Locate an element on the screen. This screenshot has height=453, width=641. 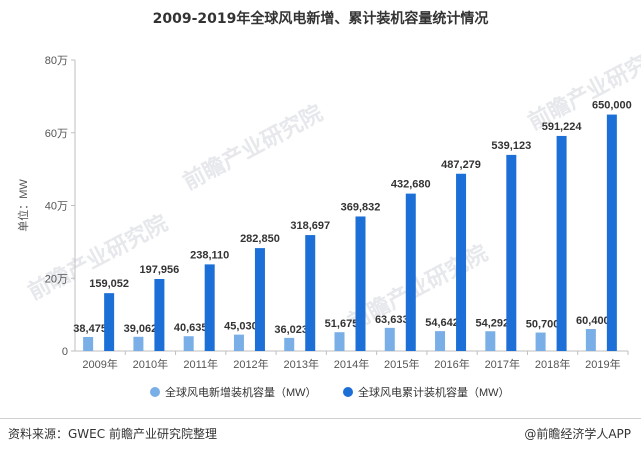
x-tick-label: 2013年 is located at coordinates (300, 364).